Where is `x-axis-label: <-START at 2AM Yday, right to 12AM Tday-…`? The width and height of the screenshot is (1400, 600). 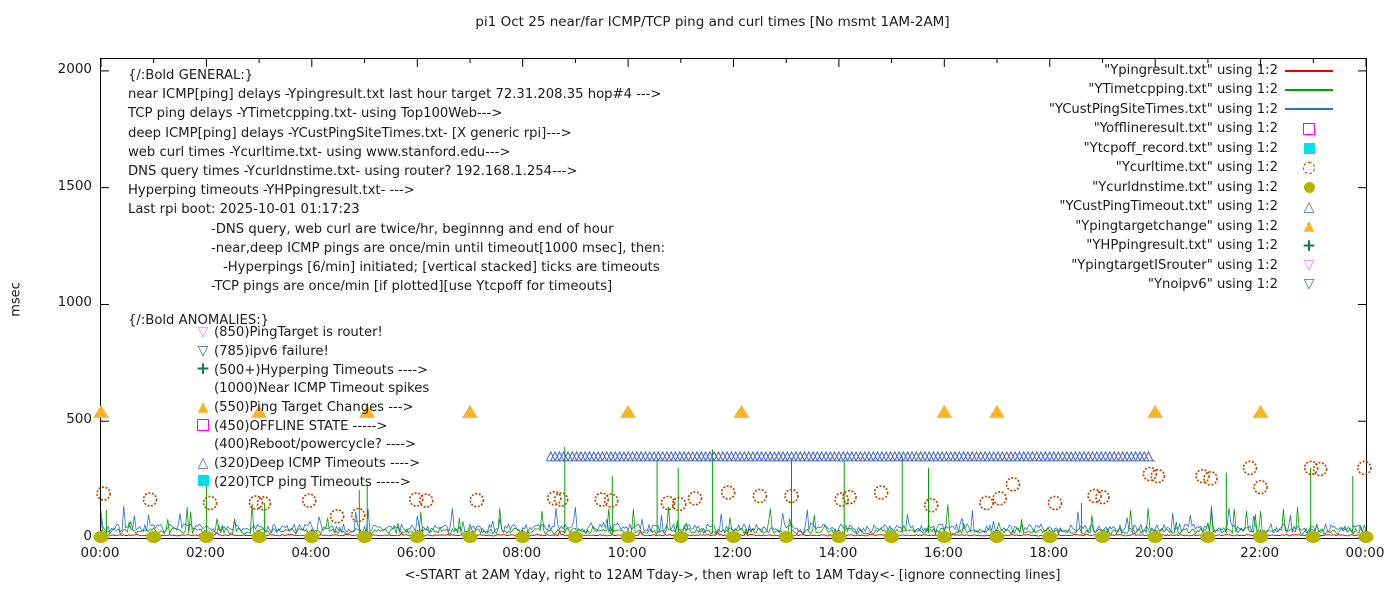 x-axis-label: <-START at 2AM Yday, right to 12AM Tday-… is located at coordinates (732, 575).